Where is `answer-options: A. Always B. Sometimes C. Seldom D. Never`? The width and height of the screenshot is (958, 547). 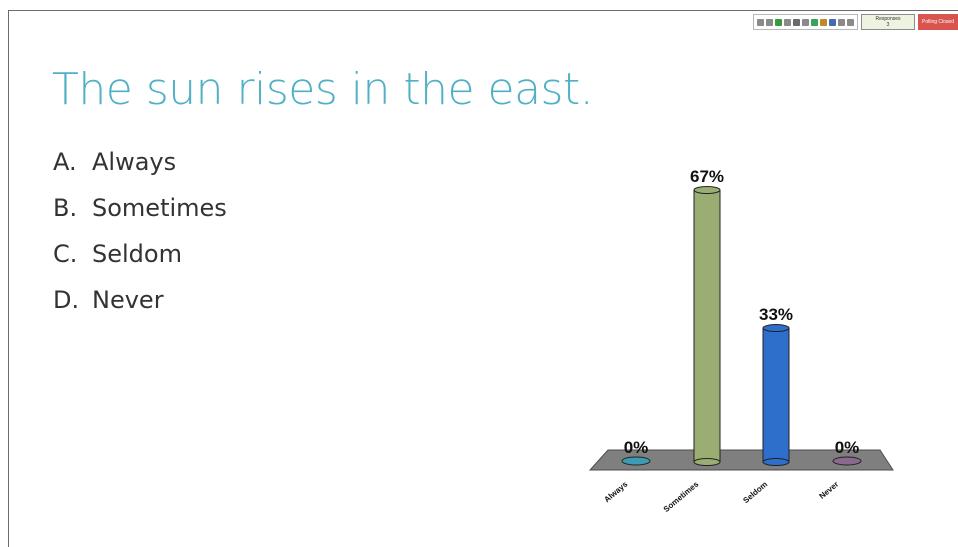 answer-options: A. Always B. Sometimes C. Seldom D. Never is located at coordinates (140, 238).